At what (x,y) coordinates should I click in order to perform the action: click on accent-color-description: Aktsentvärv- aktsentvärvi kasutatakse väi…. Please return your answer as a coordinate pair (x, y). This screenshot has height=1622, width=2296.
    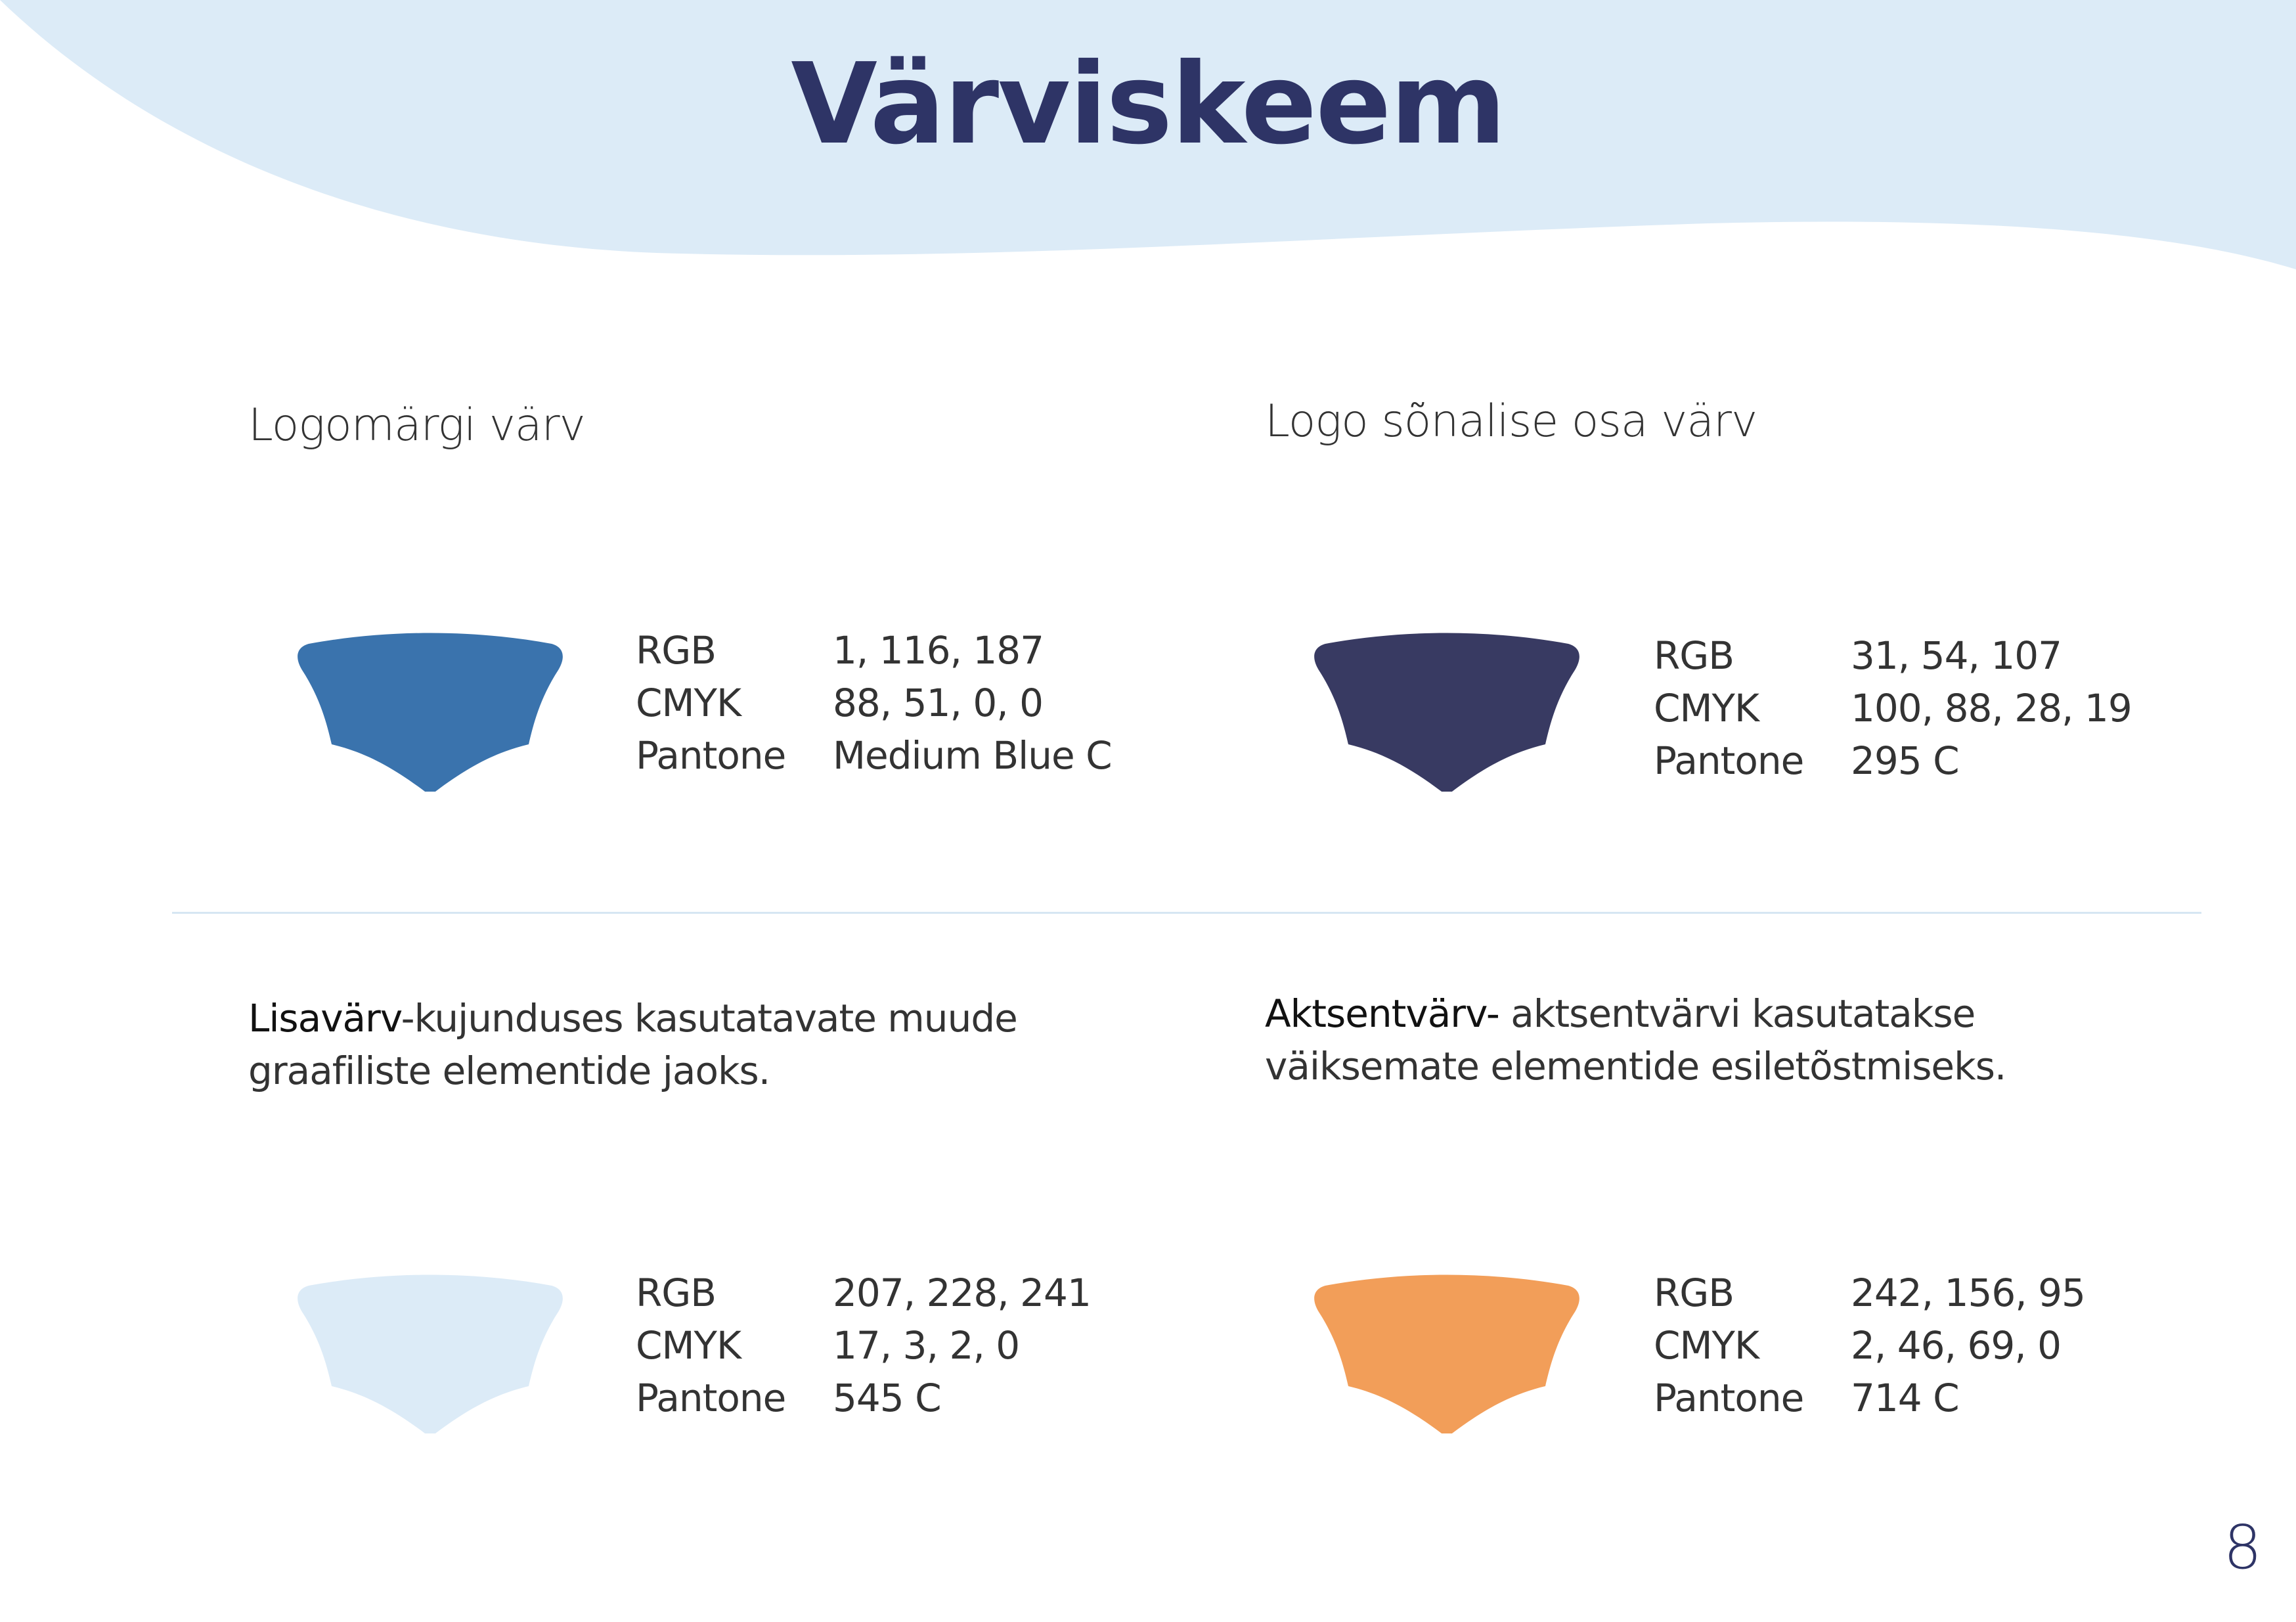
    Looking at the image, I should click on (1635, 1040).